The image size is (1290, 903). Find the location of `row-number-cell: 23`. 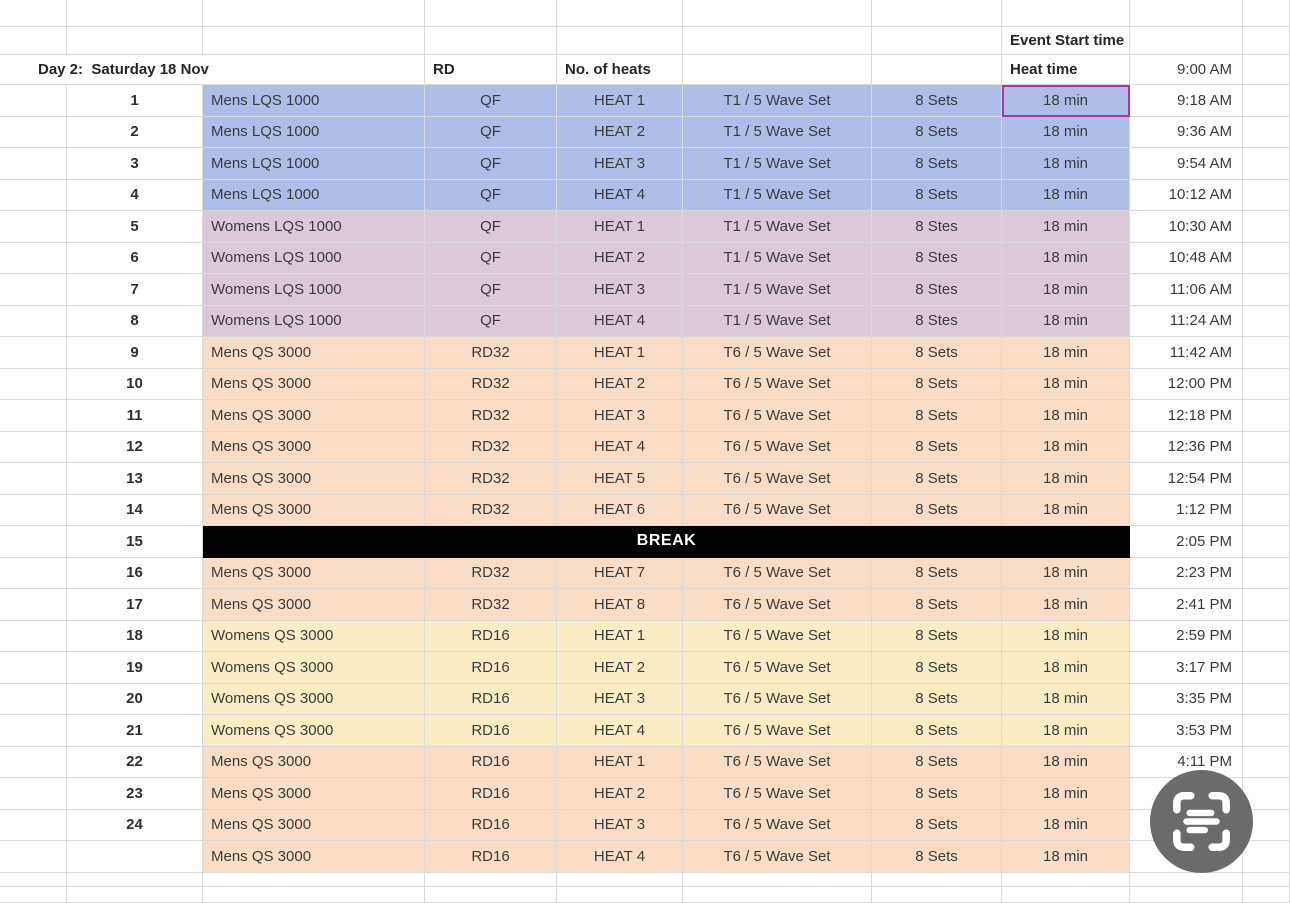

row-number-cell: 23 is located at coordinates (135, 794).